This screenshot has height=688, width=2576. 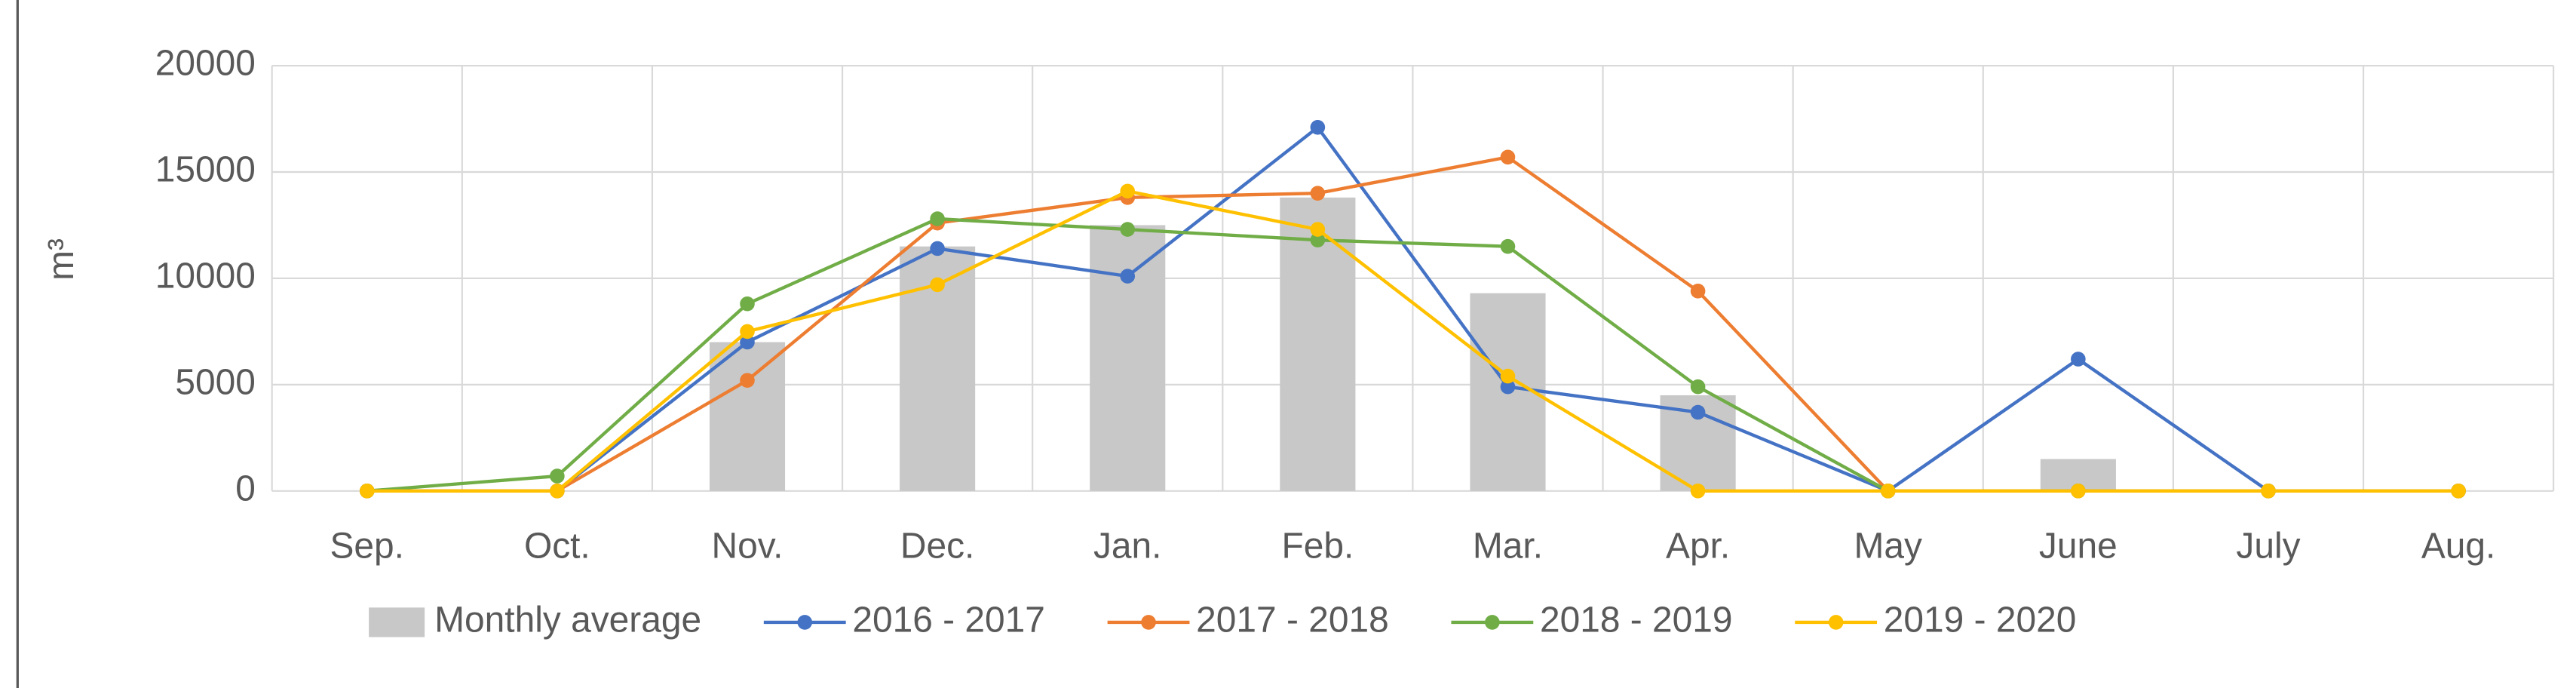 I want to click on x-tick-label: Mar., so click(x=1508, y=547).